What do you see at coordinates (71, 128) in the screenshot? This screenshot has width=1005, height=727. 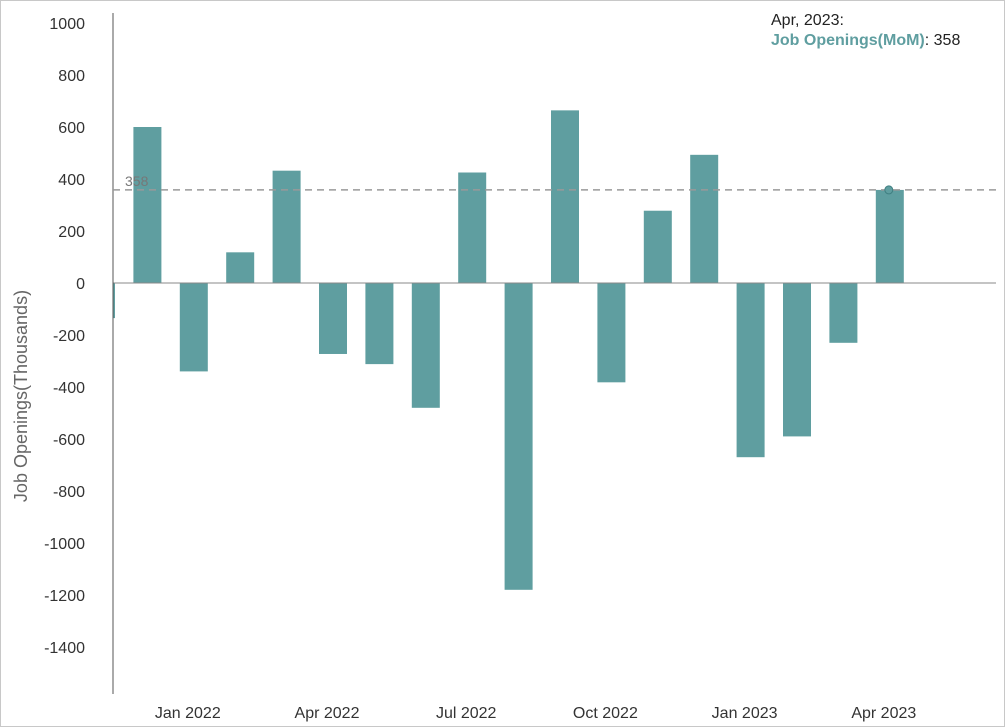 I see `y-tick-label: 600` at bounding box center [71, 128].